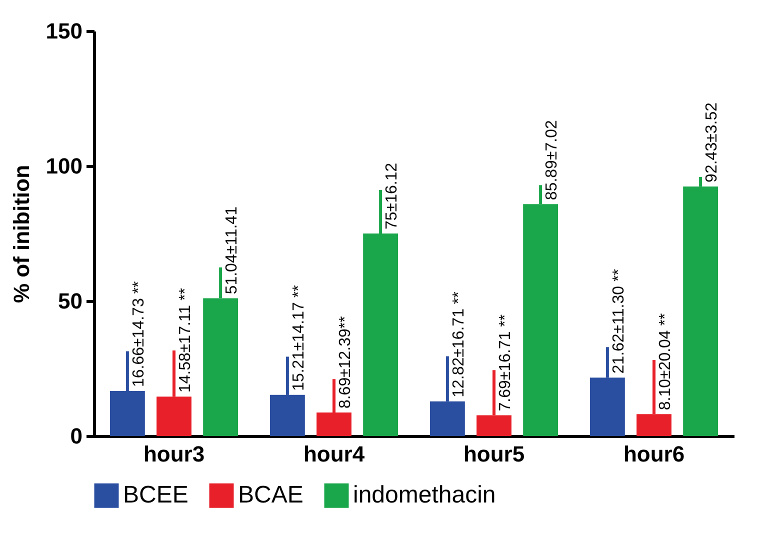 The height and width of the screenshot is (560, 781). I want to click on data-label: 16.66±14.73 **, so click(139, 334).